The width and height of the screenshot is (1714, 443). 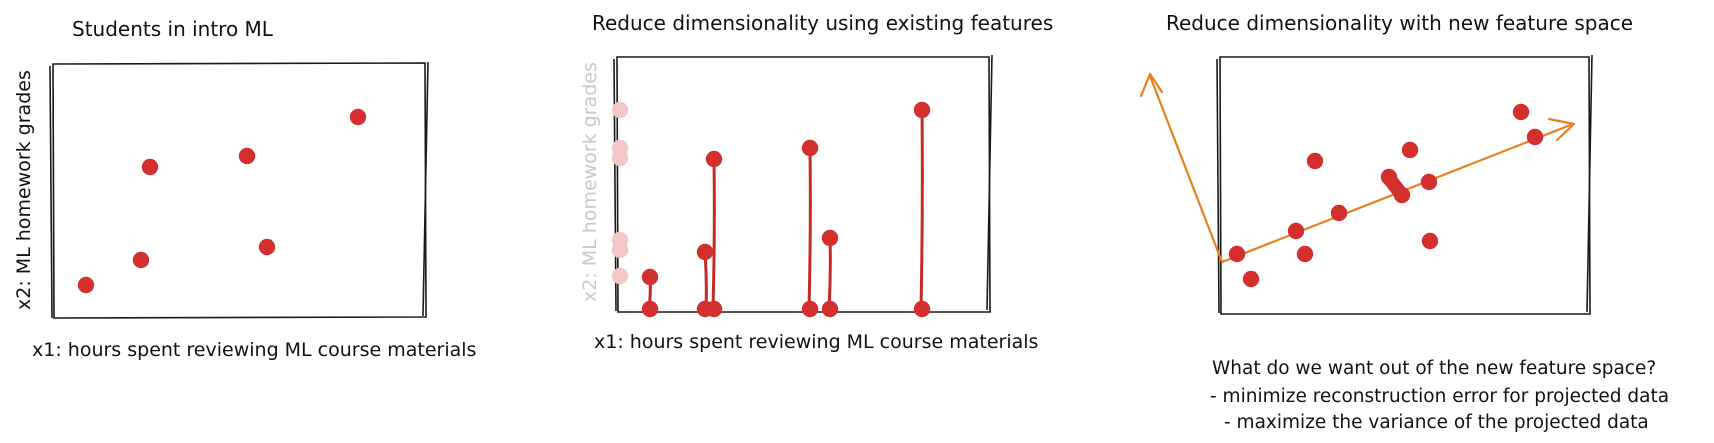 I want to click on panel2-projection-lines, so click(x=785, y=209).